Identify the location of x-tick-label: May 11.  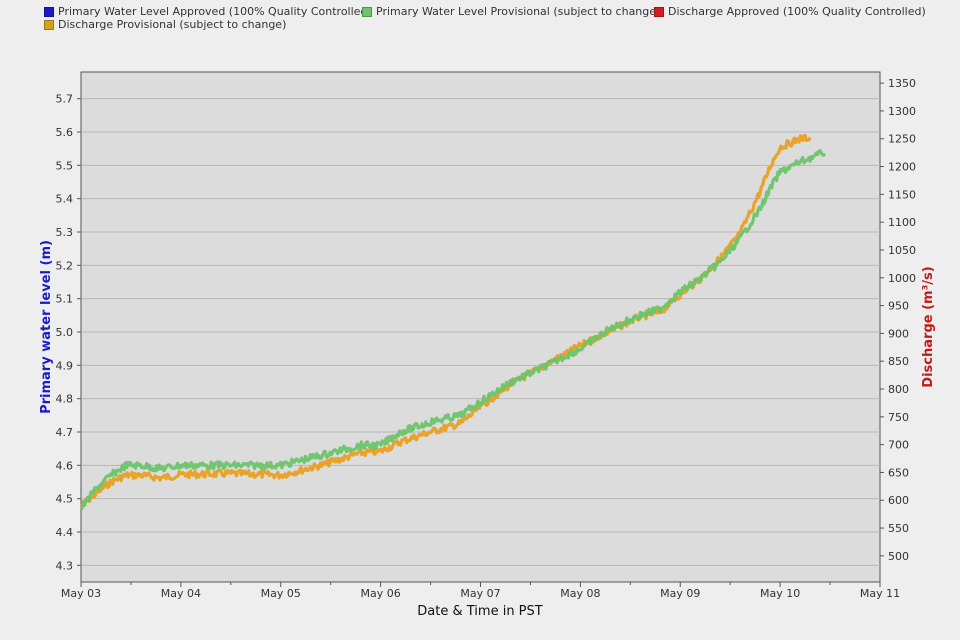
(880, 593).